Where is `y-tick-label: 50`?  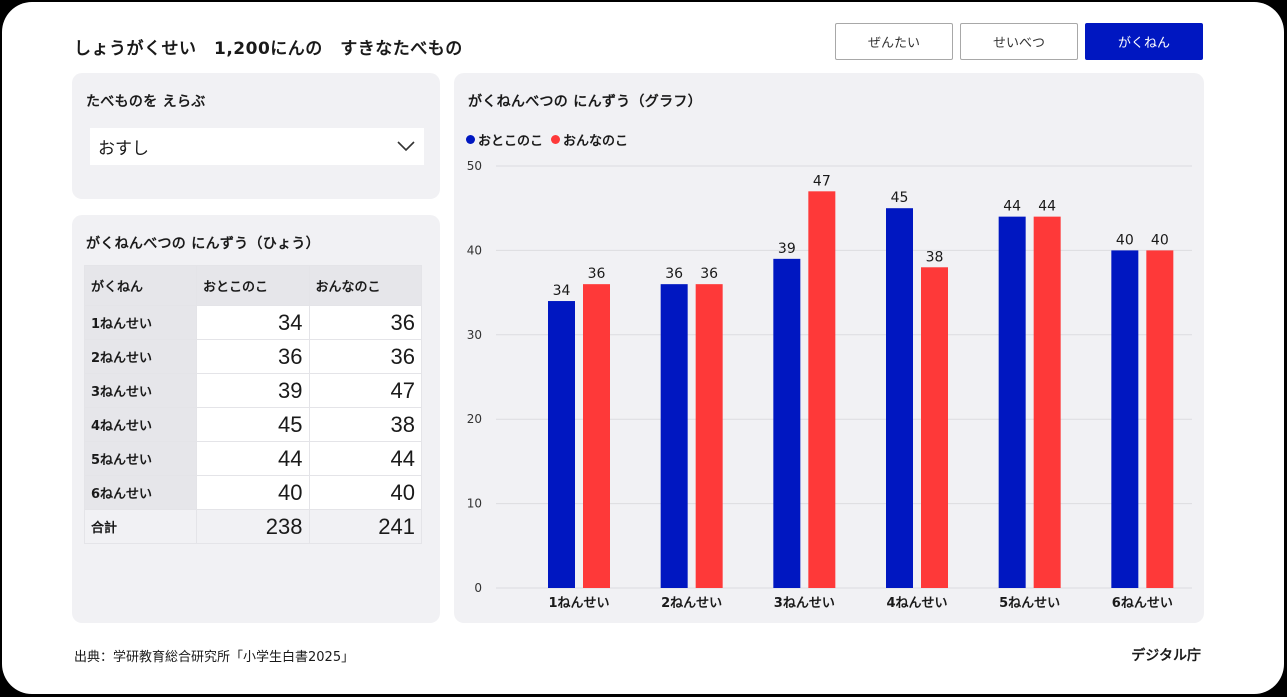
y-tick-label: 50 is located at coordinates (474, 166).